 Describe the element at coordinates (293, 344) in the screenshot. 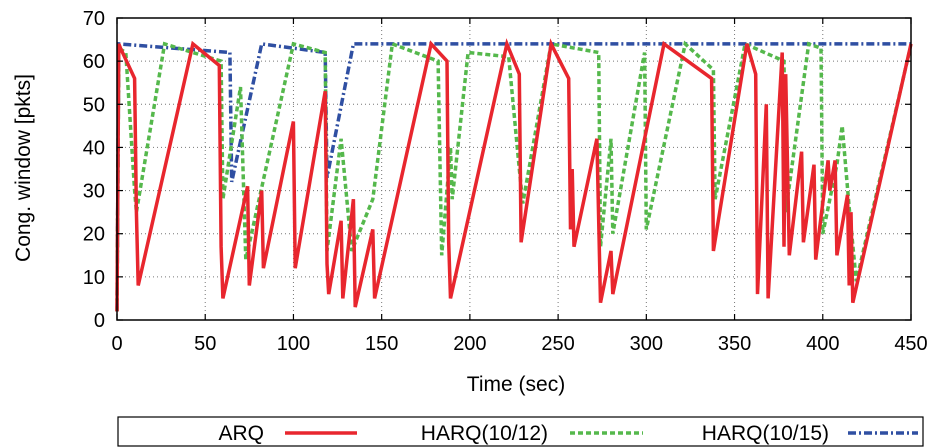

I see `x-tick-label: 100` at that location.